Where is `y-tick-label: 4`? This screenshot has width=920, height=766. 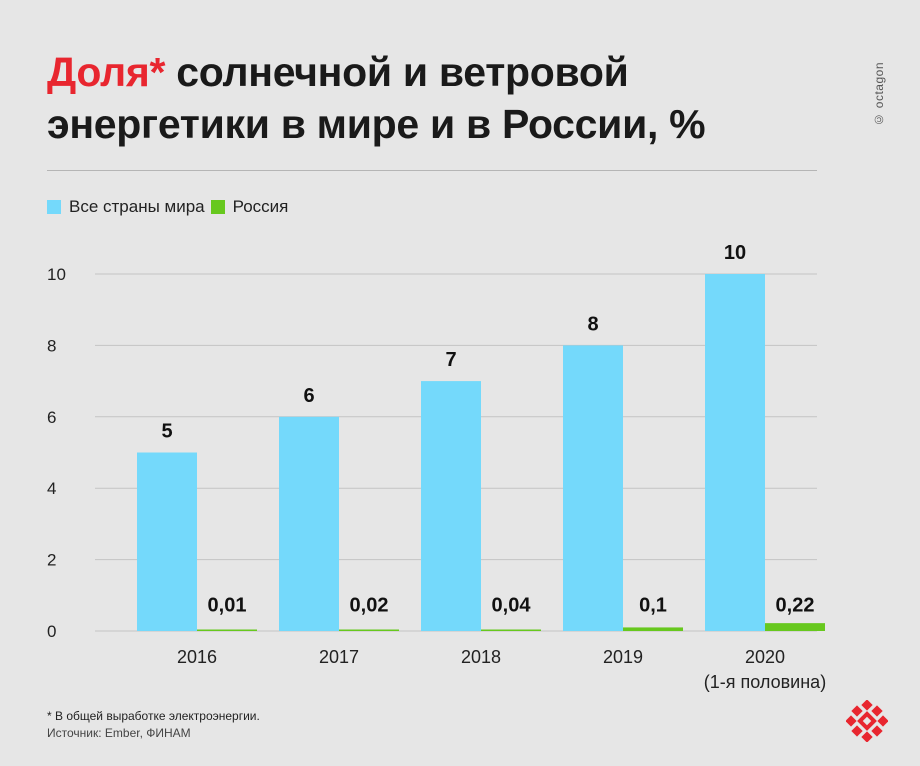 y-tick-label: 4 is located at coordinates (51, 488).